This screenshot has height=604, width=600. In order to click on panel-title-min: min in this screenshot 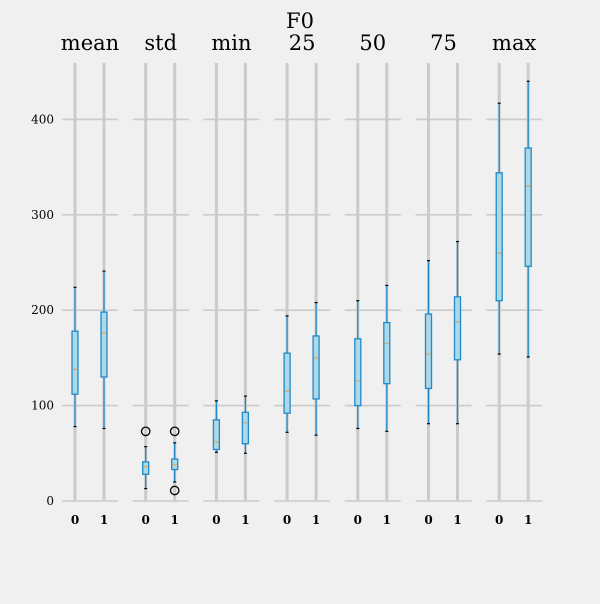, I will do `click(231, 43)`.